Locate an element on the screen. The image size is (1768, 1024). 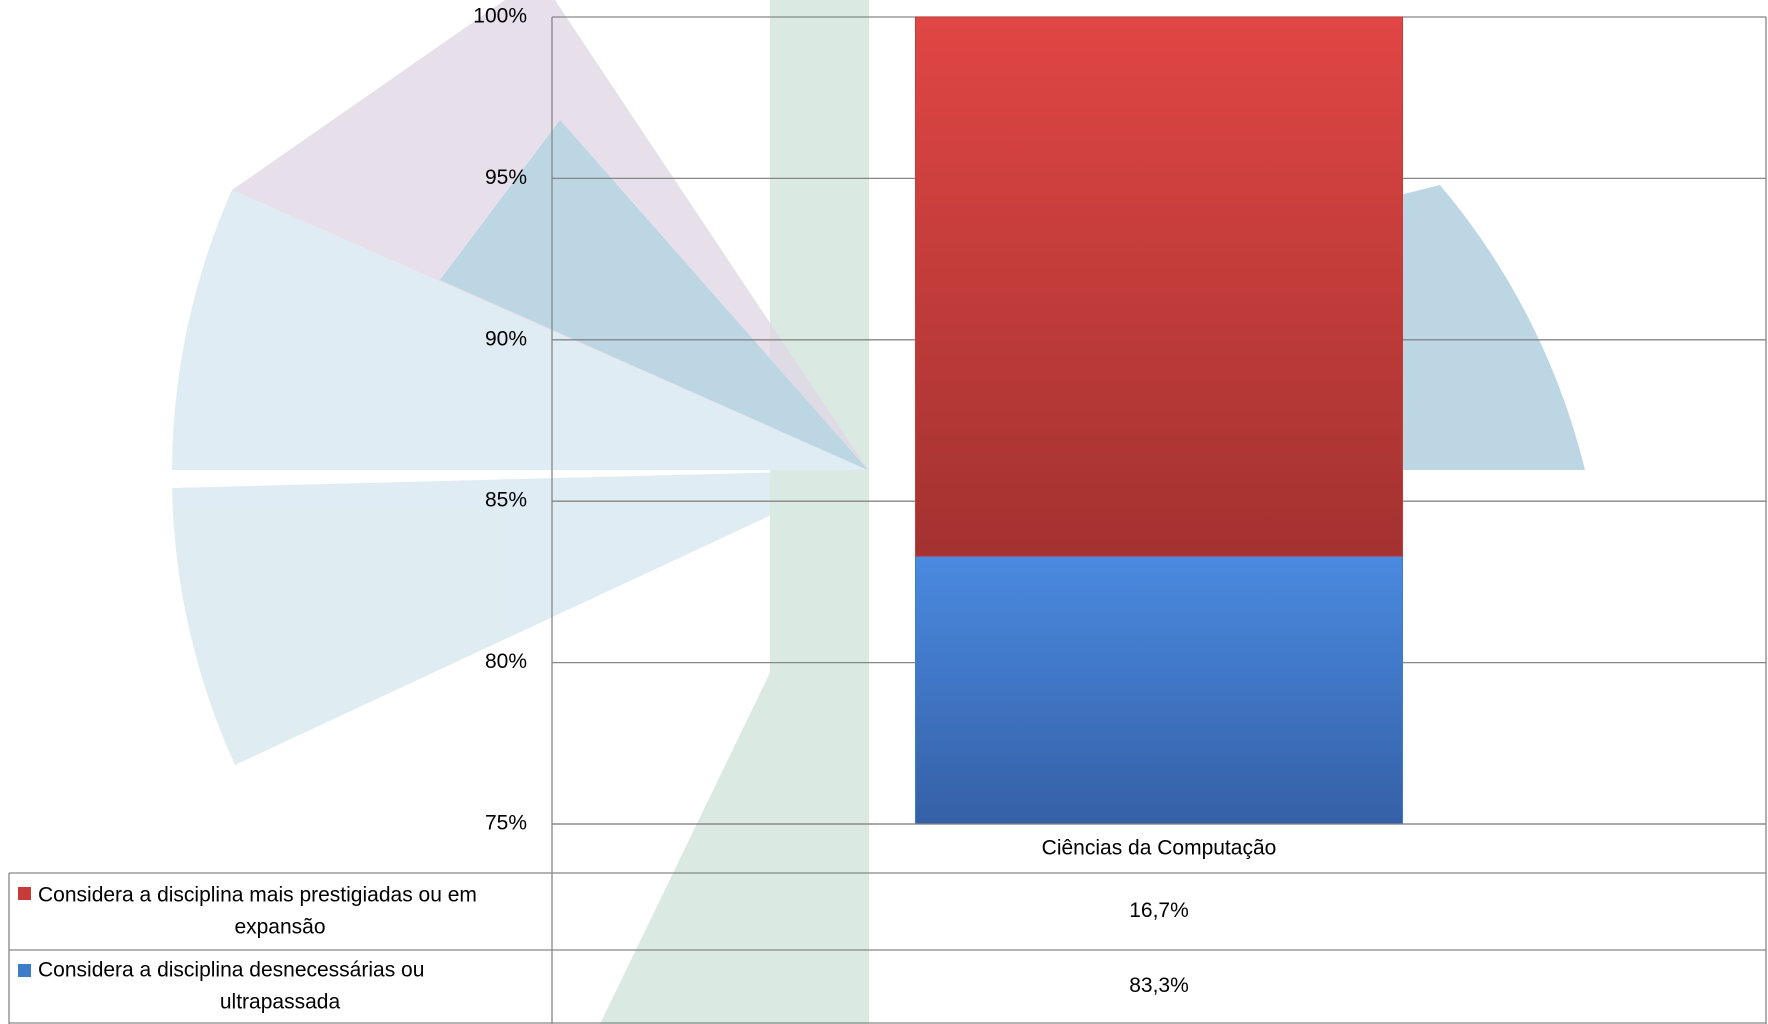
data-label: 83,3% is located at coordinates (1159, 985).